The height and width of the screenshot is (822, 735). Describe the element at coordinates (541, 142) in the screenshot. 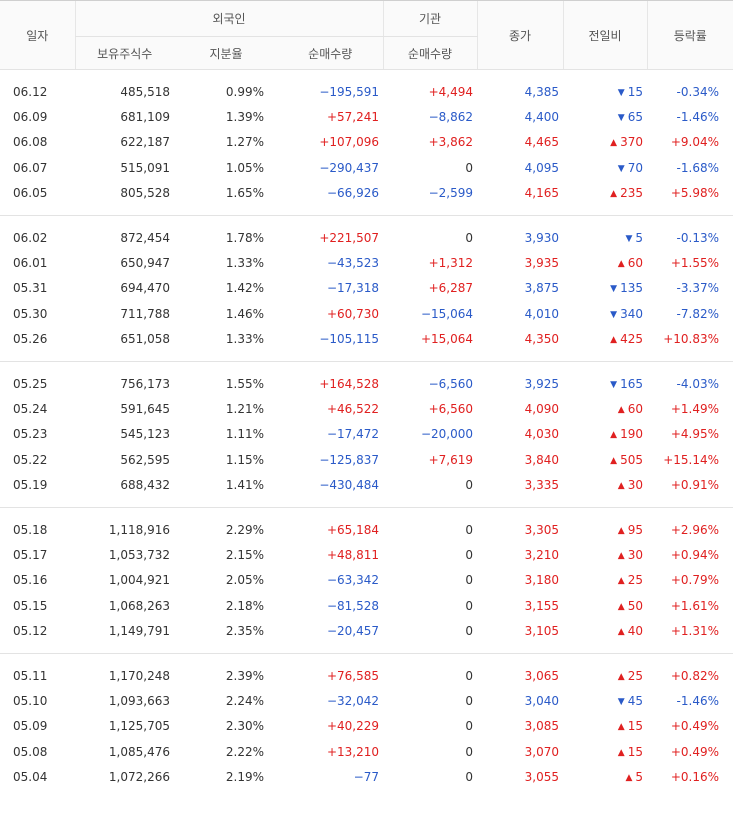

I see `cell-close: 4,465` at that location.